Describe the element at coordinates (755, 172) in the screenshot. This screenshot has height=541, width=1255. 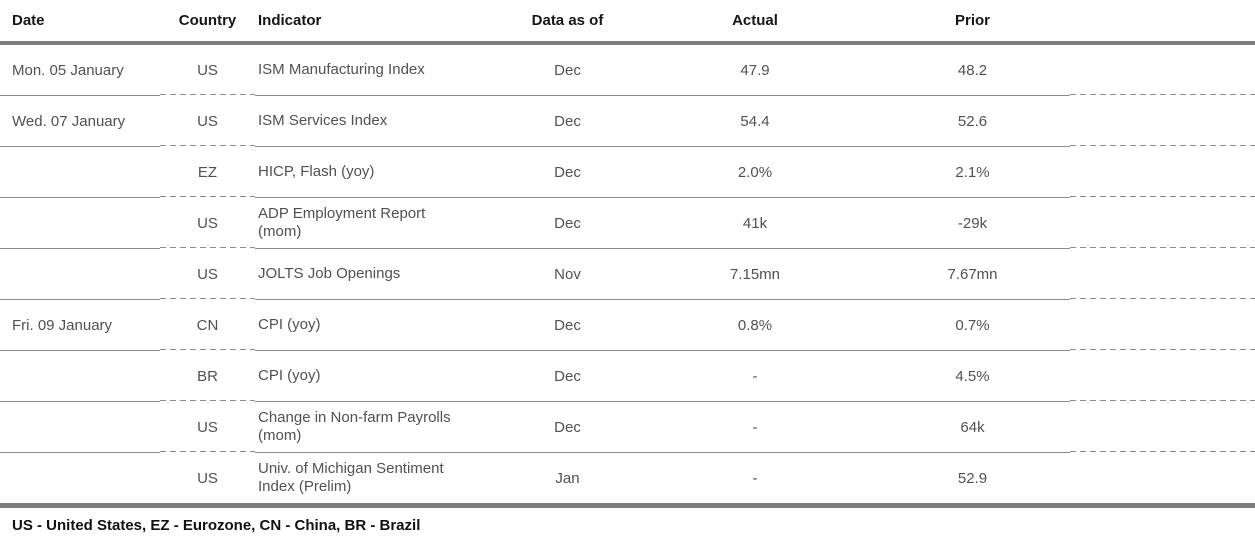
I see `cell-actual: 2.0%` at that location.